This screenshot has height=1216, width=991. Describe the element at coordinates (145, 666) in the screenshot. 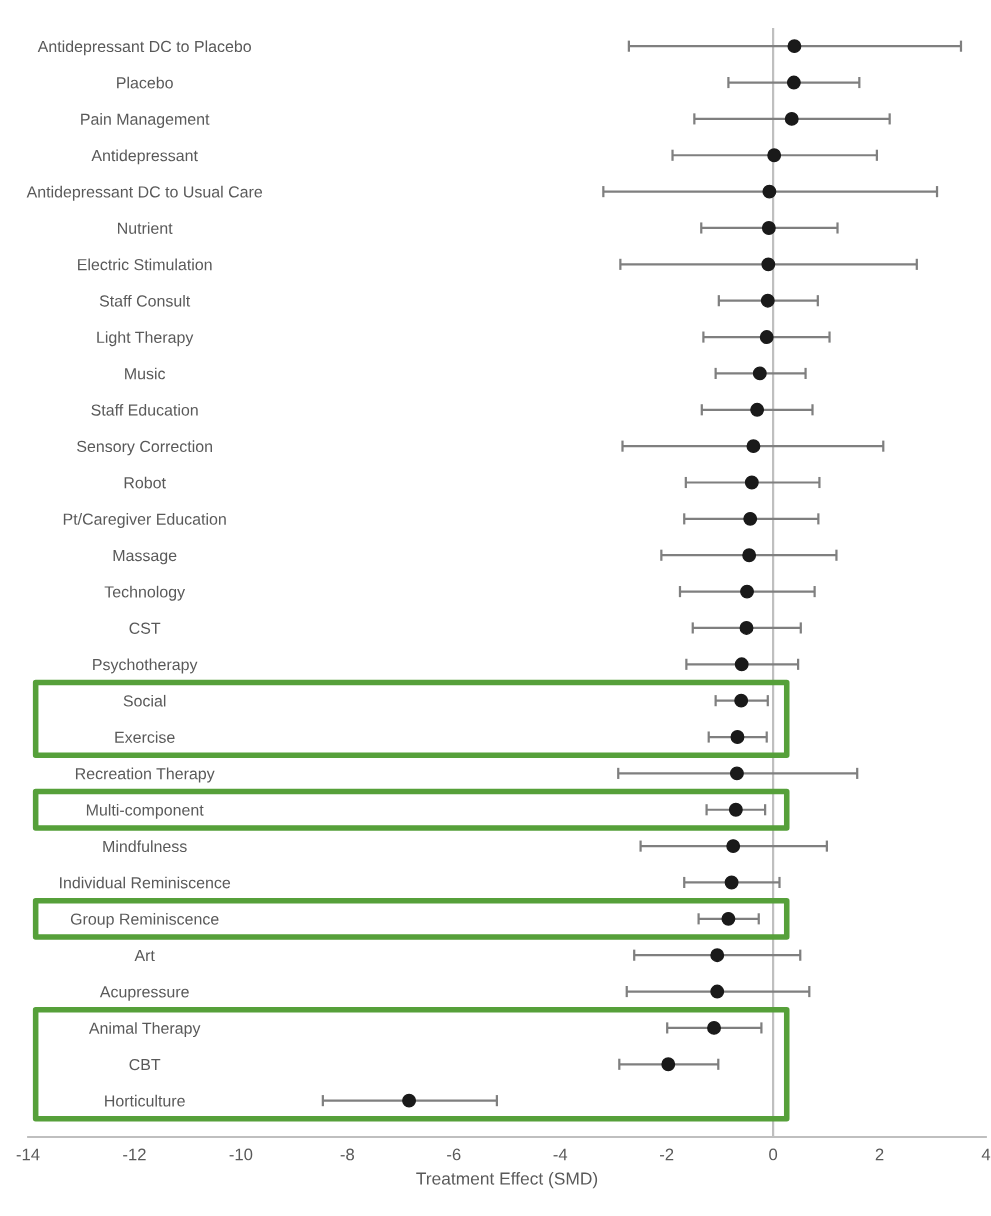

I see `y-tick-label: Psychotherapy` at that location.